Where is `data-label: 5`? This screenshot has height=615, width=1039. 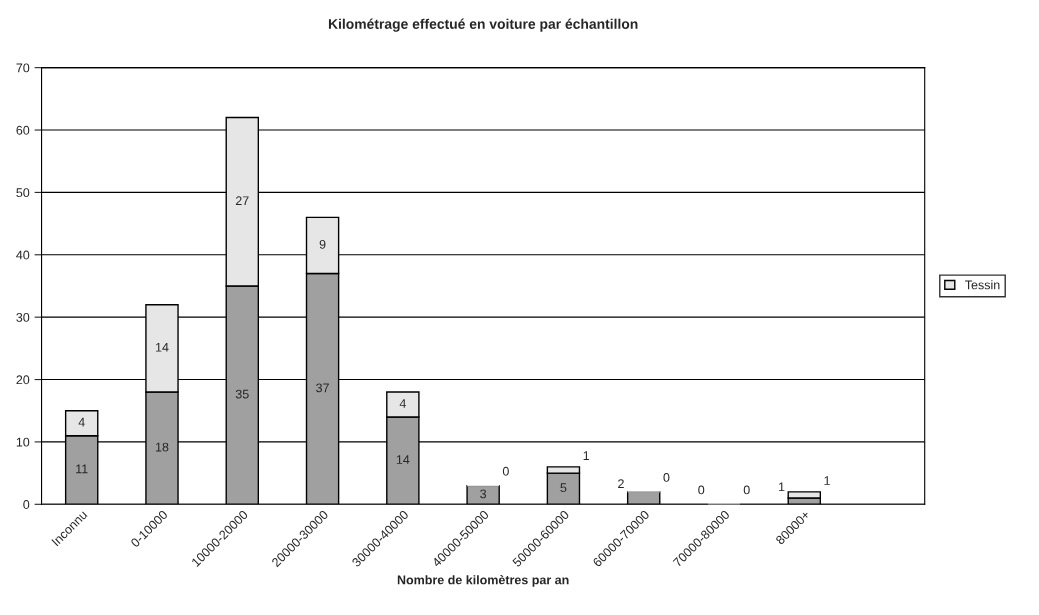
data-label: 5 is located at coordinates (563, 488).